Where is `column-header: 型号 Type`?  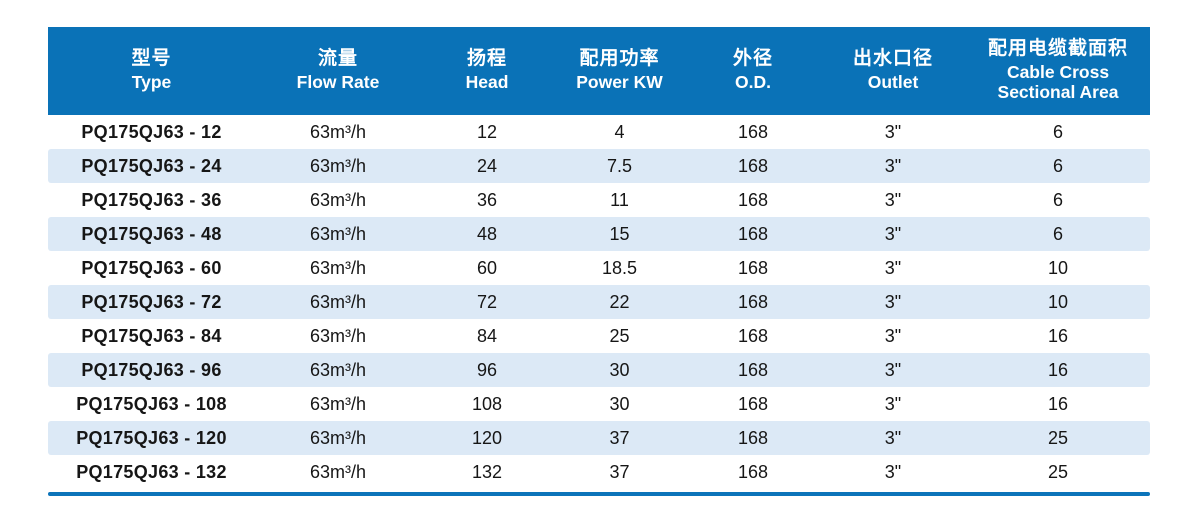
column-header: 型号 Type is located at coordinates (151, 70).